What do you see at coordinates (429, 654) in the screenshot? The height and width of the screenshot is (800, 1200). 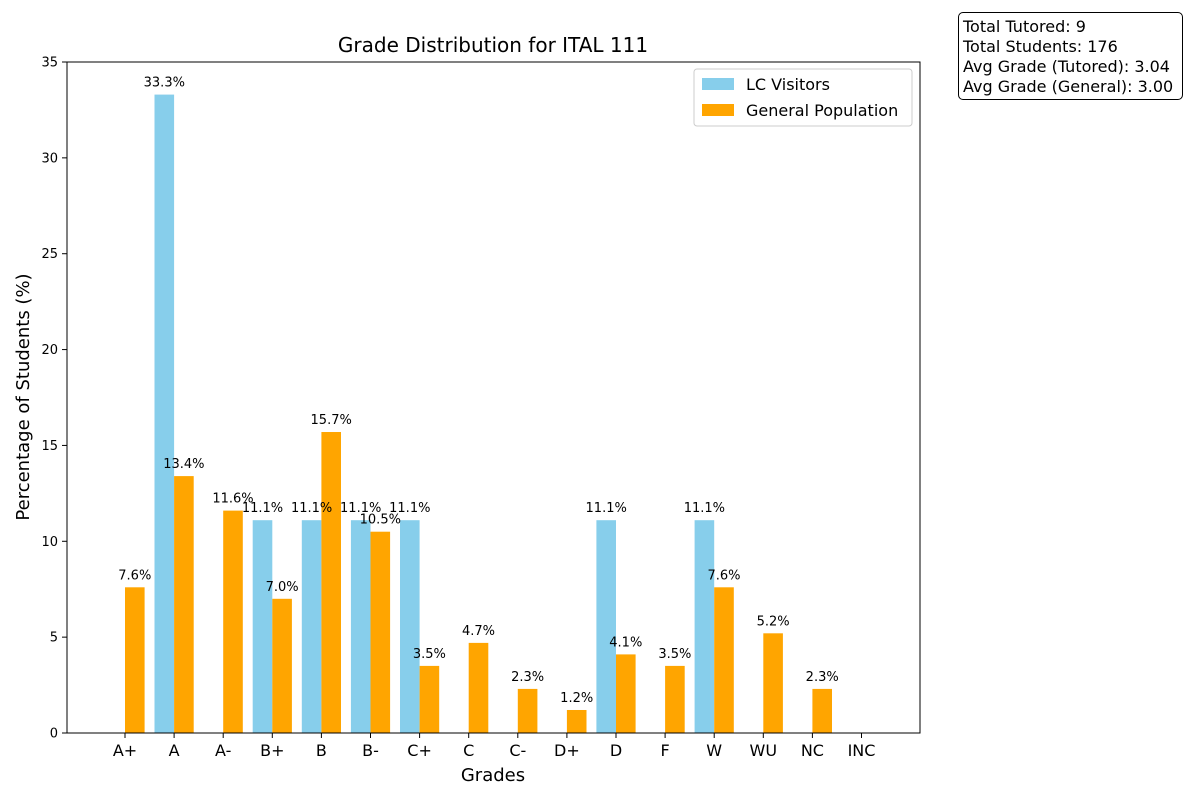 I see `data-label-general-population-c-plus: 3.5%` at bounding box center [429, 654].